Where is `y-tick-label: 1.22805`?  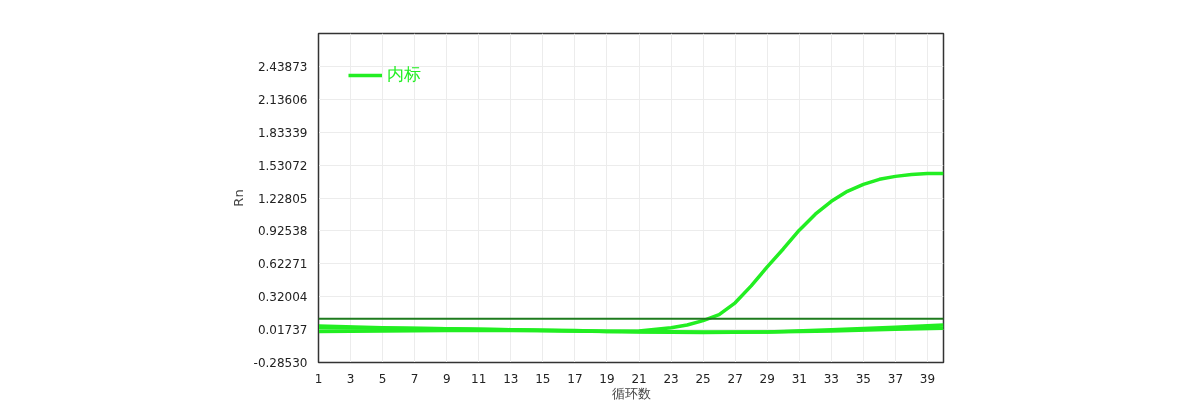
y-tick-label: 1.22805 is located at coordinates (282, 198).